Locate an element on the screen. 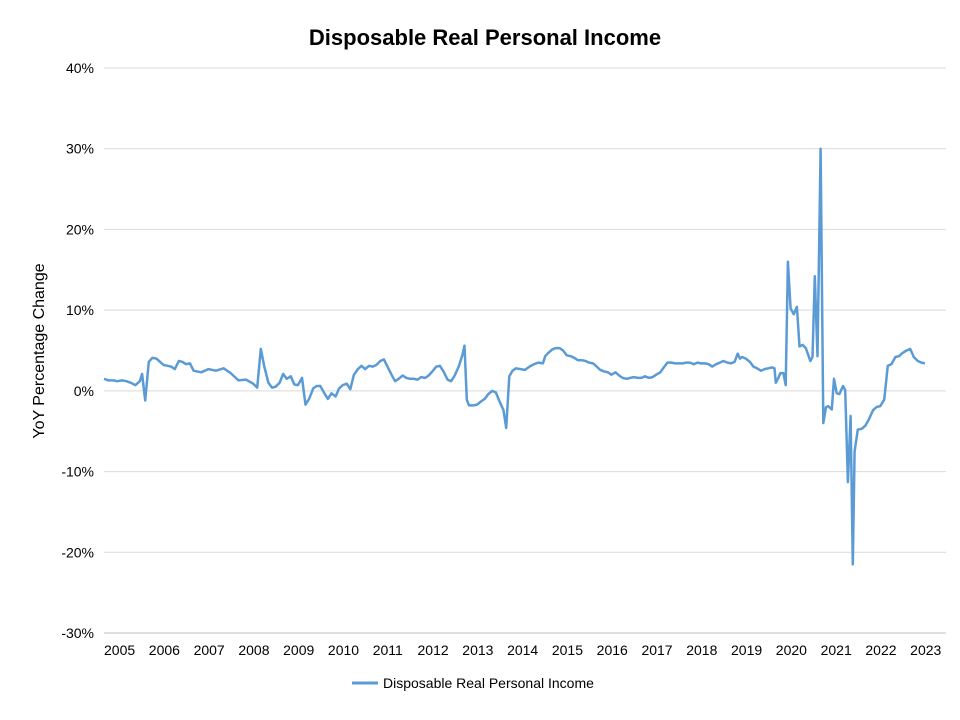 Image resolution: width=960 pixels, height=720 pixels. x-tick-label: 2006 is located at coordinates (164, 650).